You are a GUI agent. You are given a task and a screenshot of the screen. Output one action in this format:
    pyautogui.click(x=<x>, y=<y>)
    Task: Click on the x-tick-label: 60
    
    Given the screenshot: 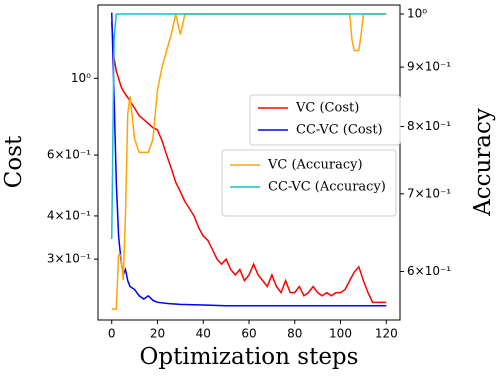 What is the action you would take?
    pyautogui.click(x=248, y=334)
    